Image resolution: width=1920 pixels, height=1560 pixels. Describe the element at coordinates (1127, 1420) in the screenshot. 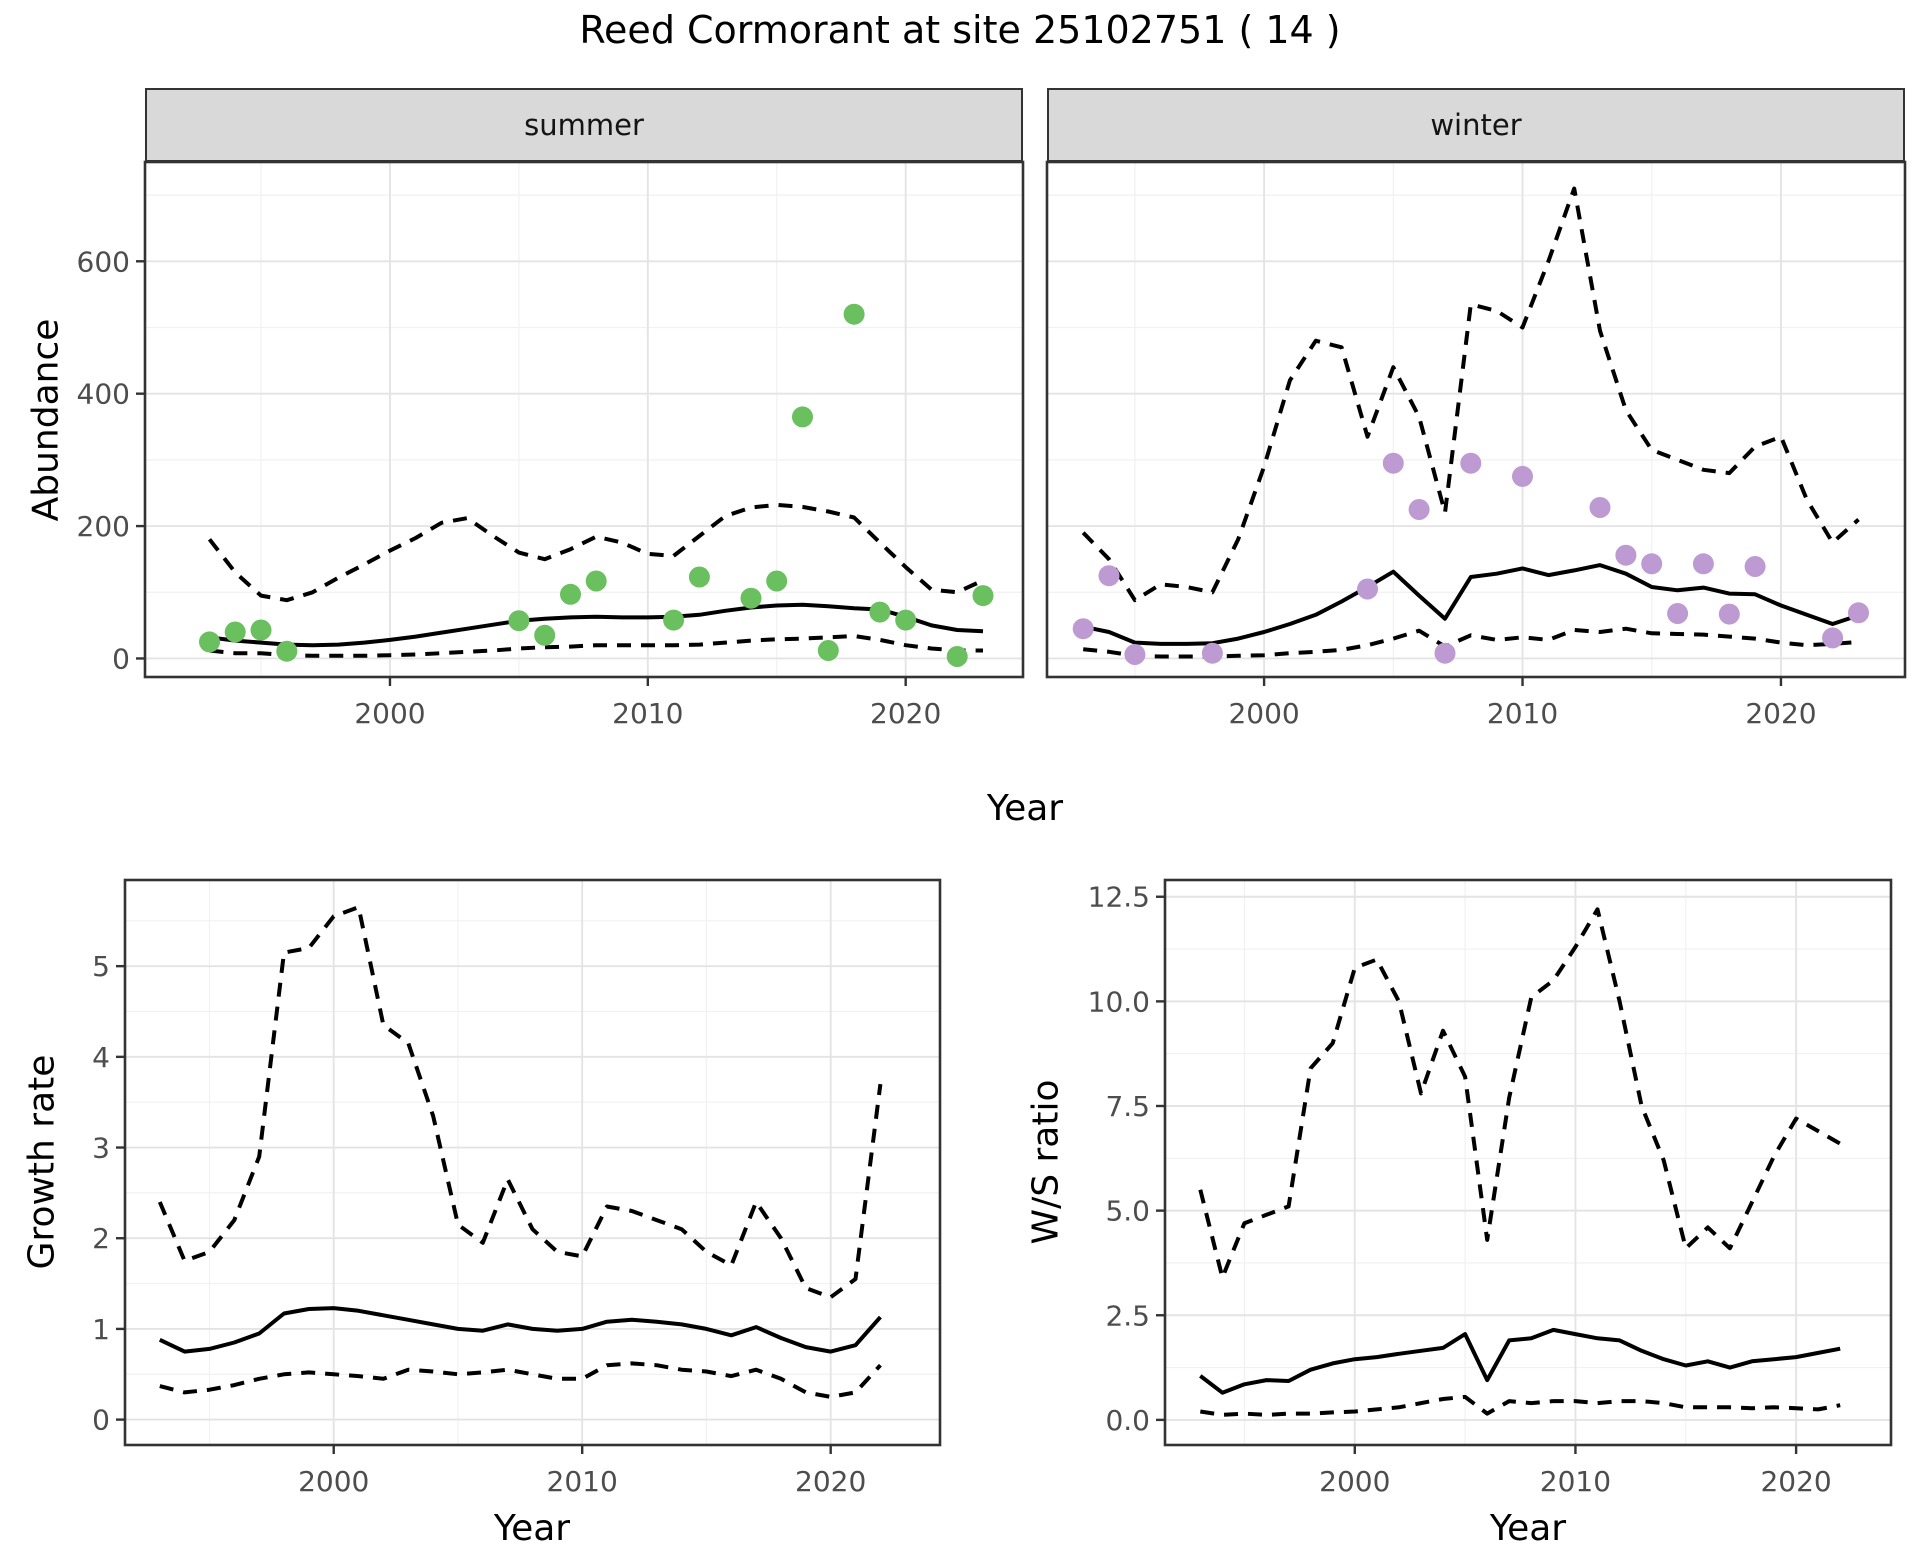

I see `y-tick-label: 0.0` at that location.